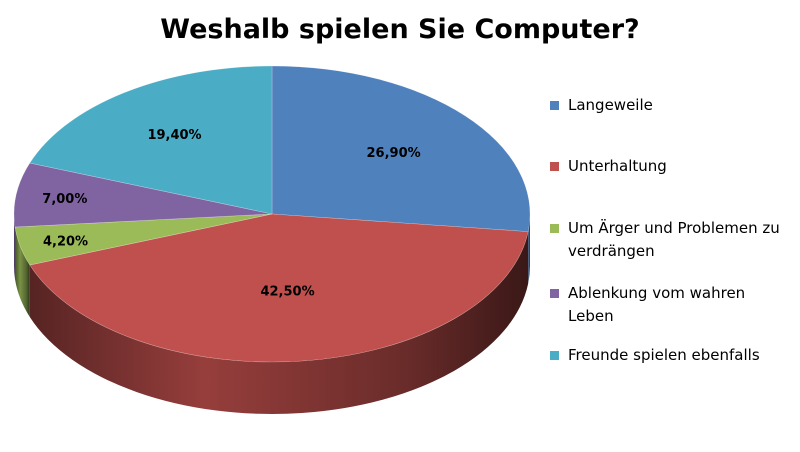  What do you see at coordinates (394, 153) in the screenshot?
I see `data-label-langeweile: 26,90%` at bounding box center [394, 153].